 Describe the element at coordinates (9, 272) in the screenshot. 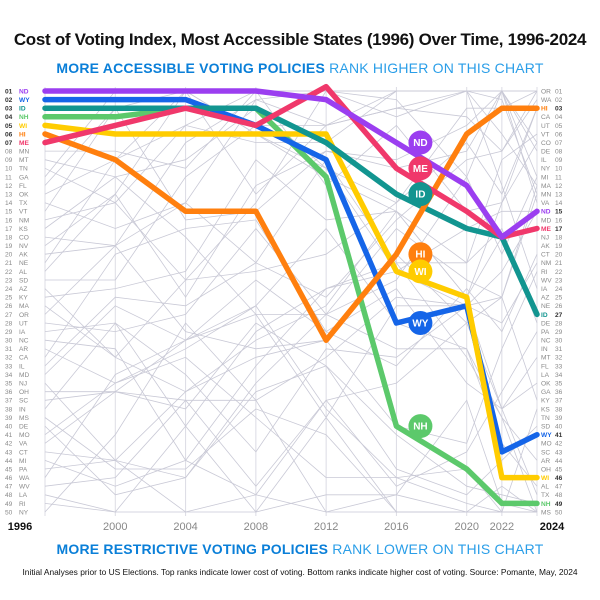

I see `rank-number: 22` at that location.